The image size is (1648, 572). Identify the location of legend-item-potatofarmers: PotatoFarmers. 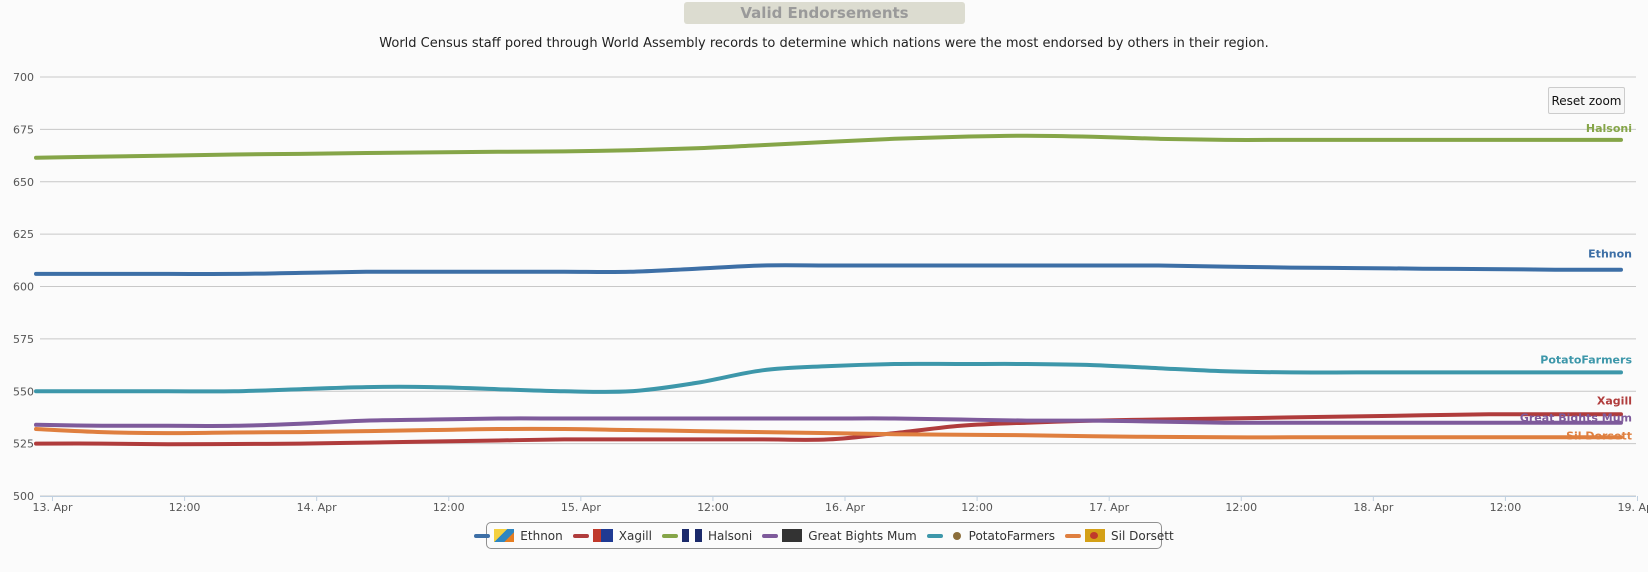
(991, 535).